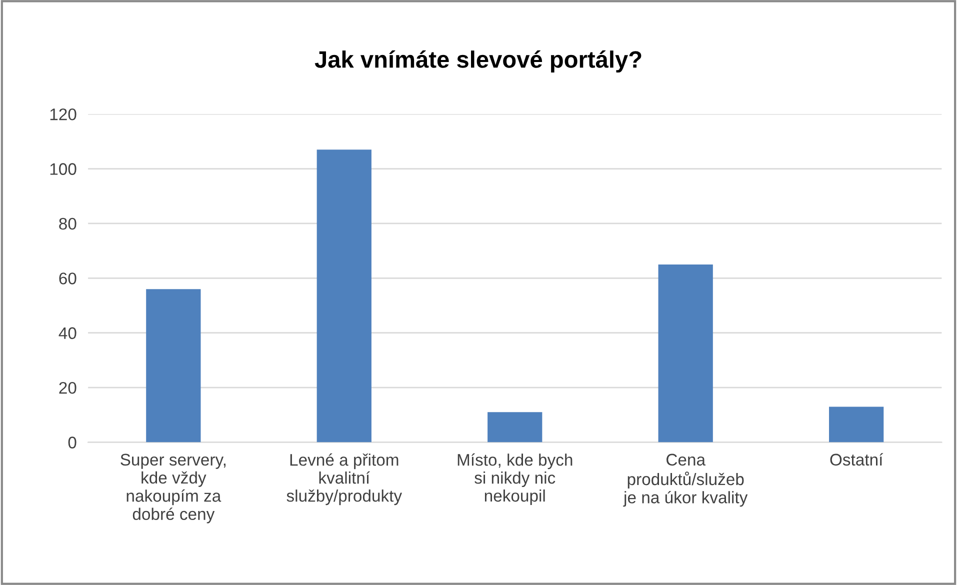  What do you see at coordinates (72, 442) in the screenshot?
I see `y-tick-label: 0` at bounding box center [72, 442].